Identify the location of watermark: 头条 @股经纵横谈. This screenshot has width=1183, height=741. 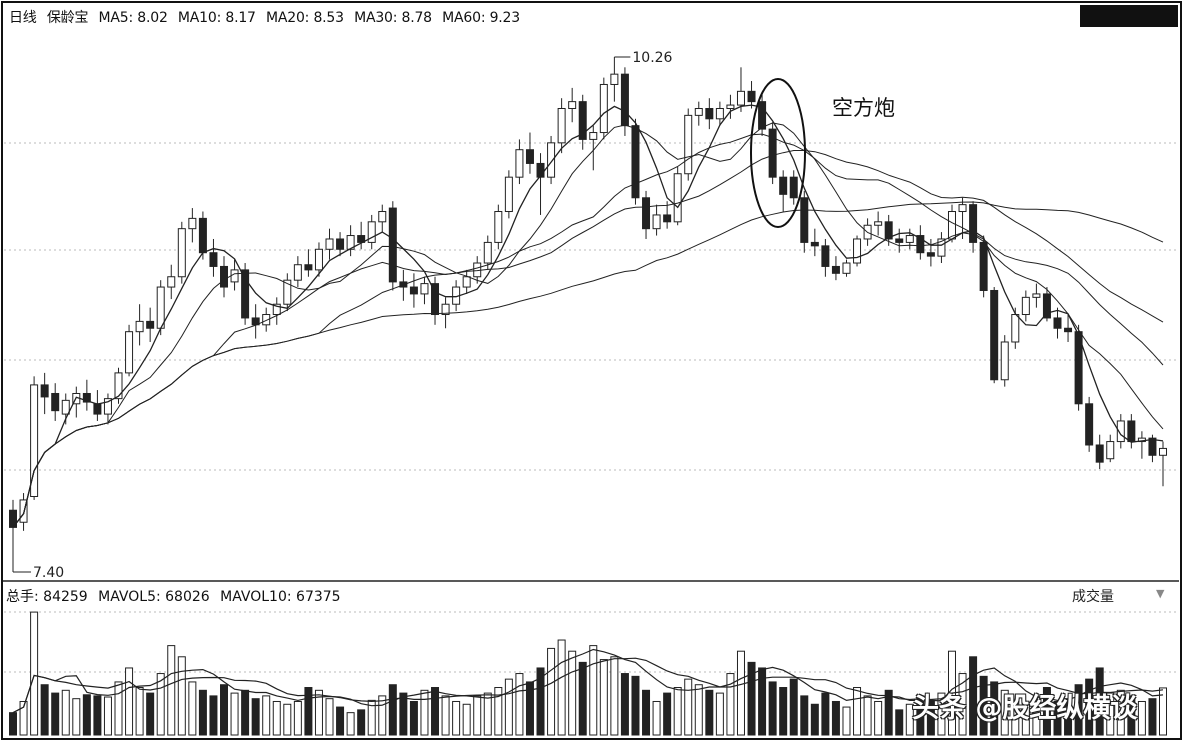
(1025, 708).